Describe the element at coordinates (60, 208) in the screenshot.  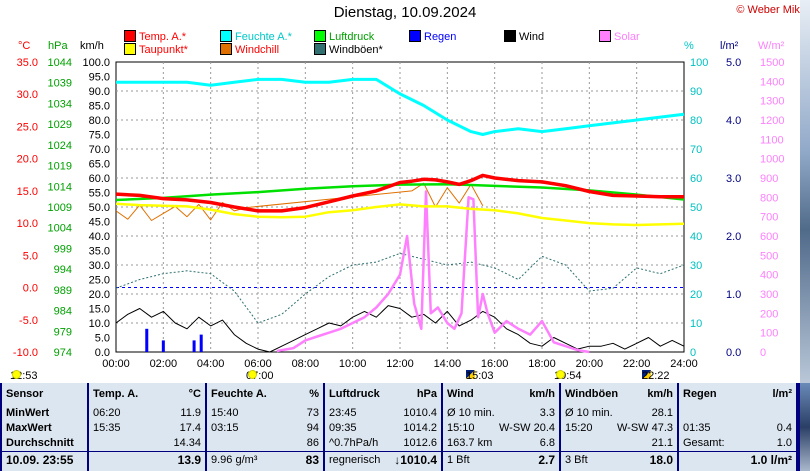
I see `pressure-tick-label: 1009` at that location.